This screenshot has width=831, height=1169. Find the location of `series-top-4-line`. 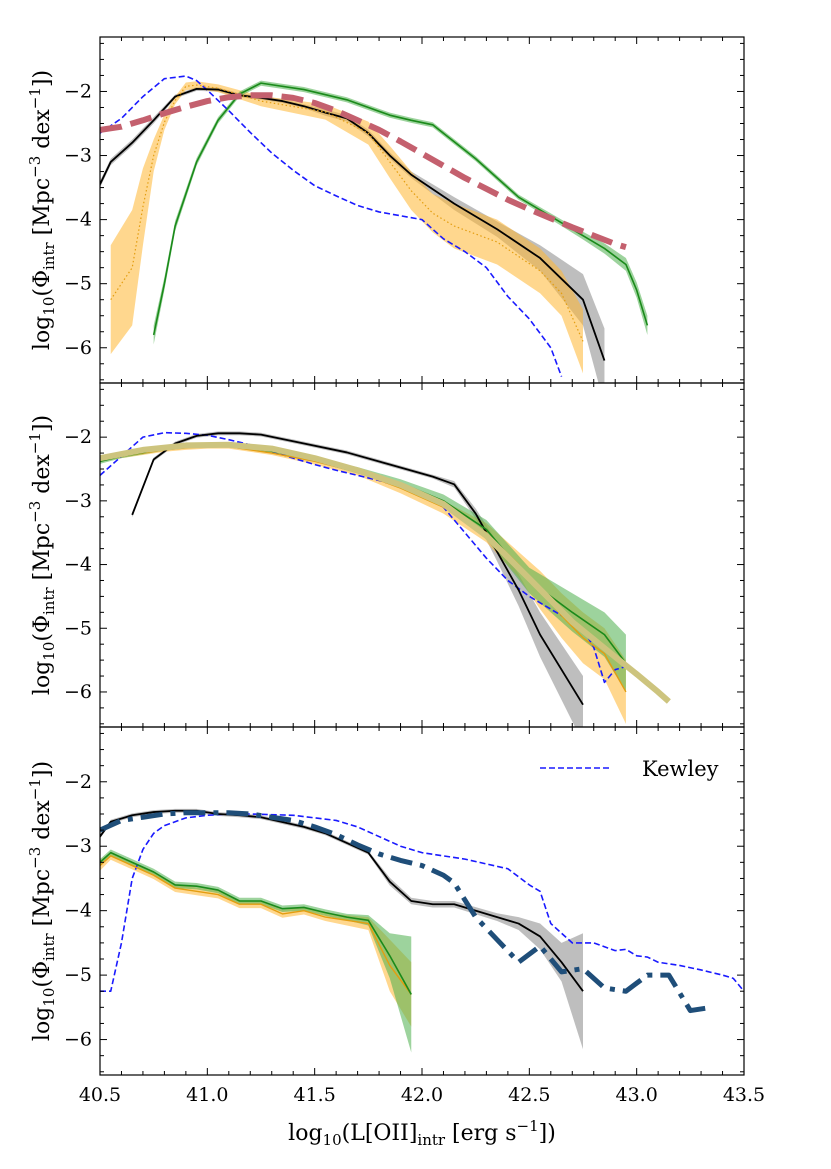

series-top-4-line is located at coordinates (400, 209).